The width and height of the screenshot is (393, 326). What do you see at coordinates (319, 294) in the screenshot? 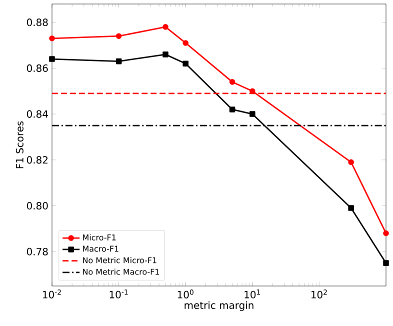
I see `x-tick-label: 10$^{2}$` at bounding box center [319, 294].